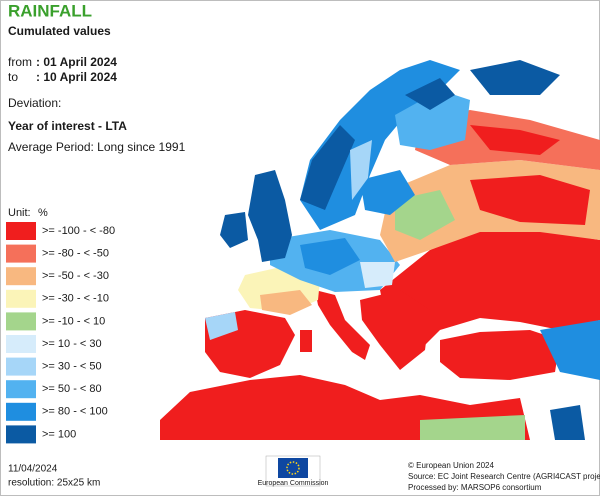 This screenshot has height=496, width=600. What do you see at coordinates (451, 465) in the screenshot?
I see `copyright: © European Union 2024` at bounding box center [451, 465].